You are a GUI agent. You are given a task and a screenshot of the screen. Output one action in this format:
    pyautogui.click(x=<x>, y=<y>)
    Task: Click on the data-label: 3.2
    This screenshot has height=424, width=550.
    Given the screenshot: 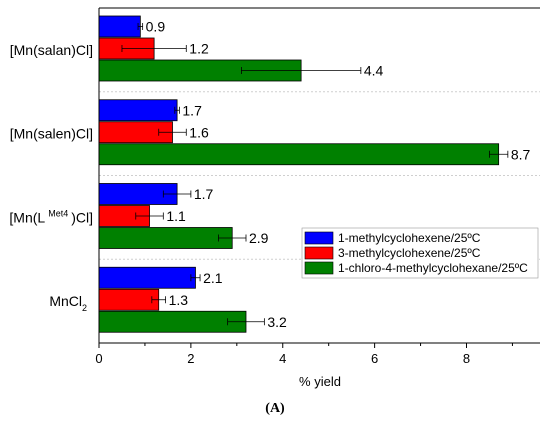 What is the action you would take?
    pyautogui.click(x=277, y=322)
    